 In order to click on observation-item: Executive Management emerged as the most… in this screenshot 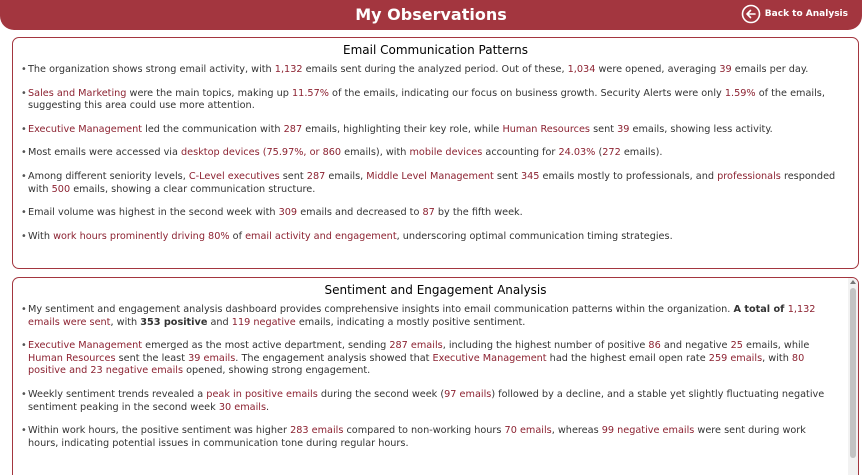, I will do `click(428, 359)`.